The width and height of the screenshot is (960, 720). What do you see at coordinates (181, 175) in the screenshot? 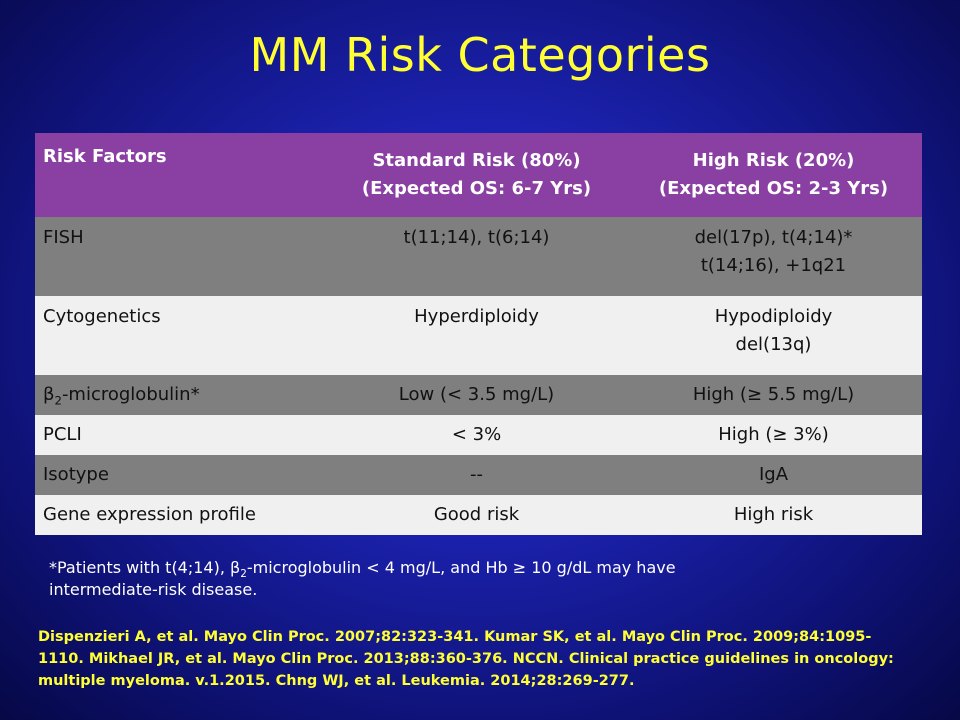
I see `header-risk-factors: Risk Factors` at bounding box center [181, 175].